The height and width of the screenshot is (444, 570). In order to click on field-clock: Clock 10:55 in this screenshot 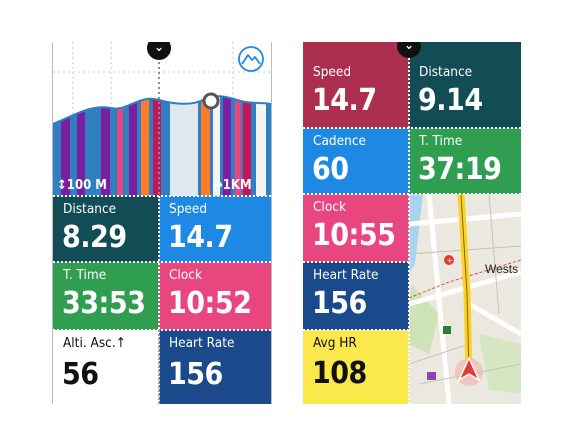, I will do `click(356, 228)`.